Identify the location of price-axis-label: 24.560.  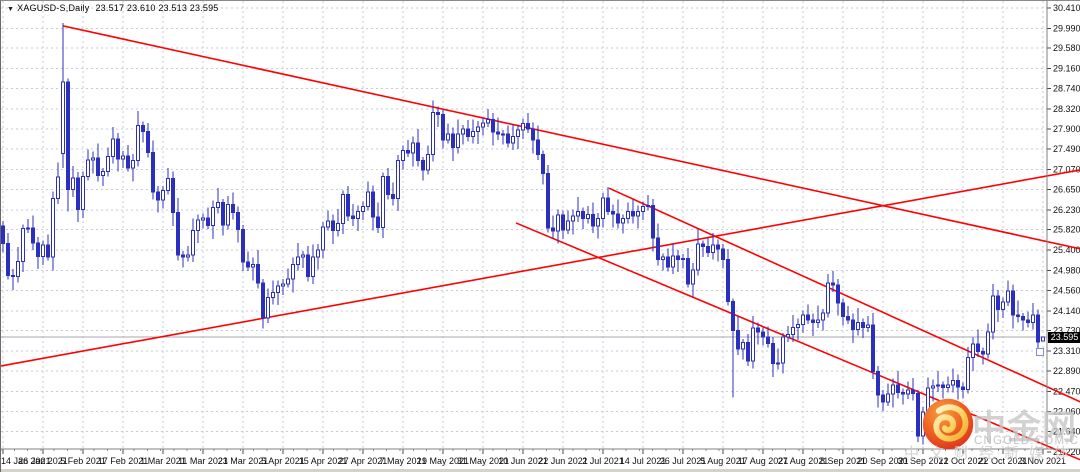
(1066, 291).